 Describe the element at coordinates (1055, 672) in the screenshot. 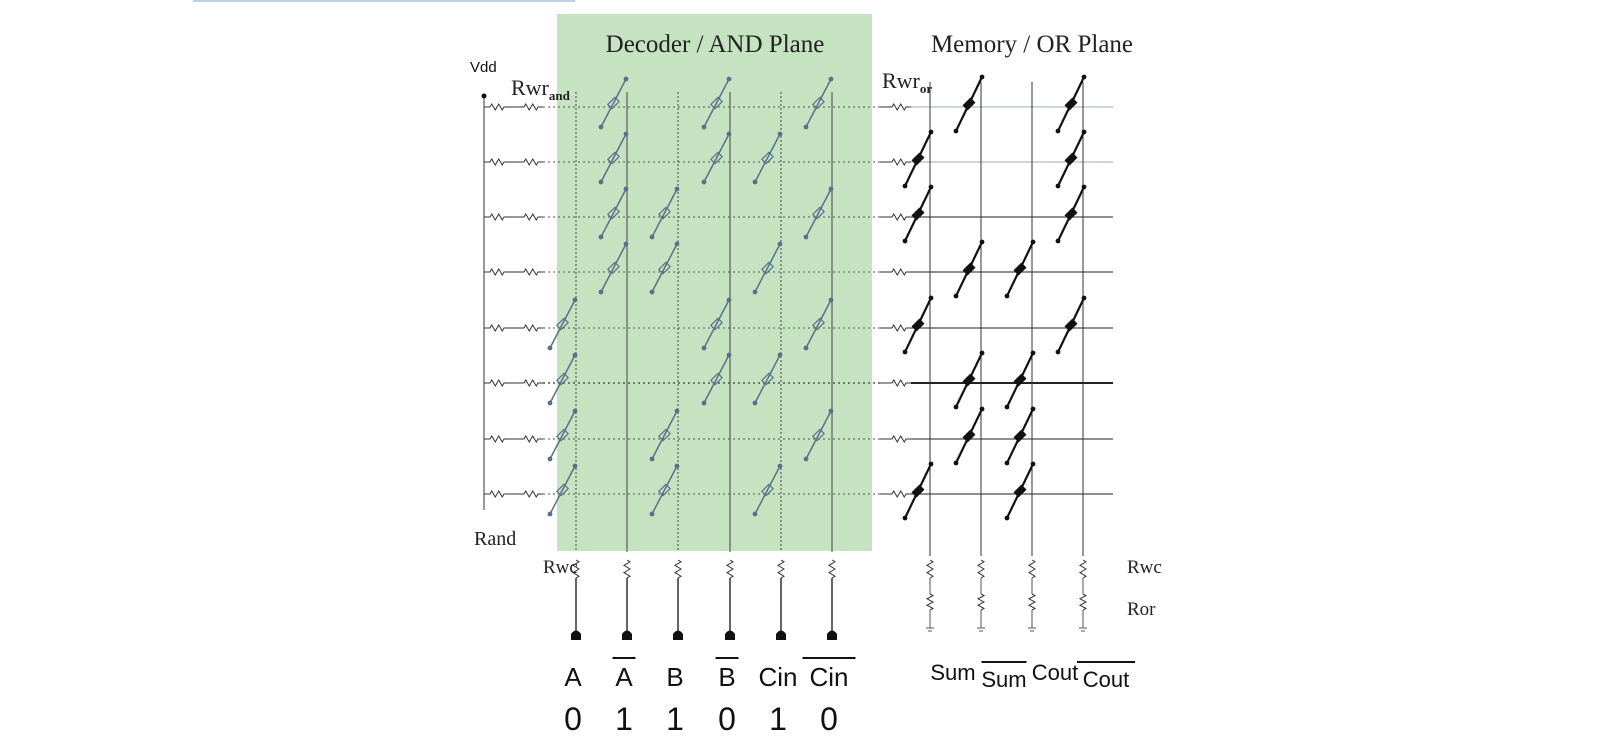

I see `output-label: Cout` at that location.